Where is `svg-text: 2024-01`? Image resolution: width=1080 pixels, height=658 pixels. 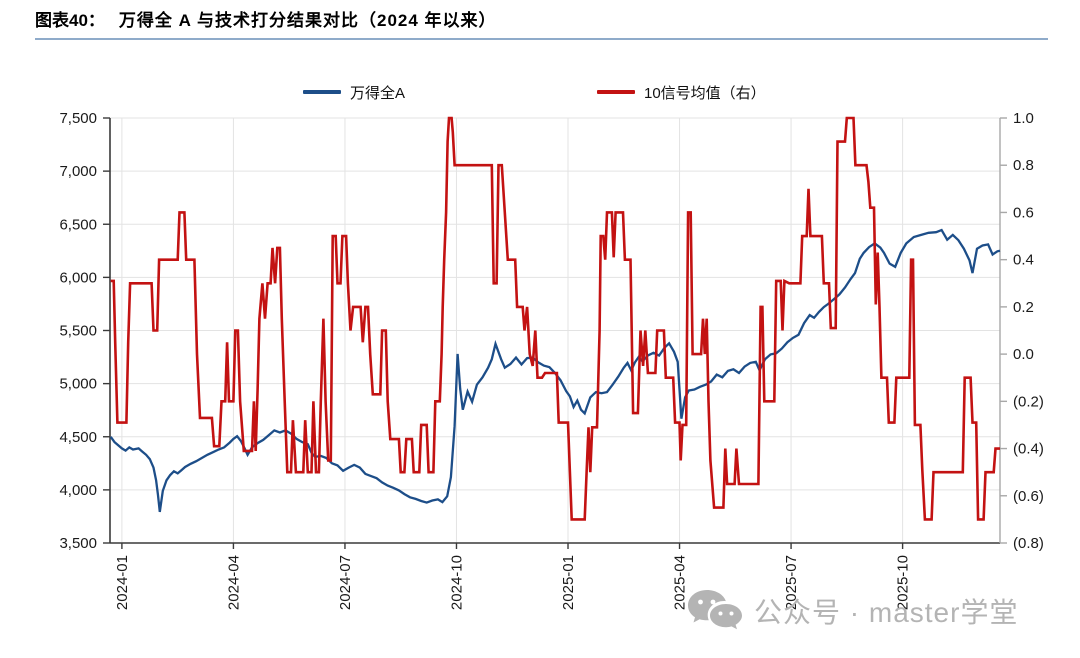
svg-text: 2024-01 is located at coordinates (122, 582).